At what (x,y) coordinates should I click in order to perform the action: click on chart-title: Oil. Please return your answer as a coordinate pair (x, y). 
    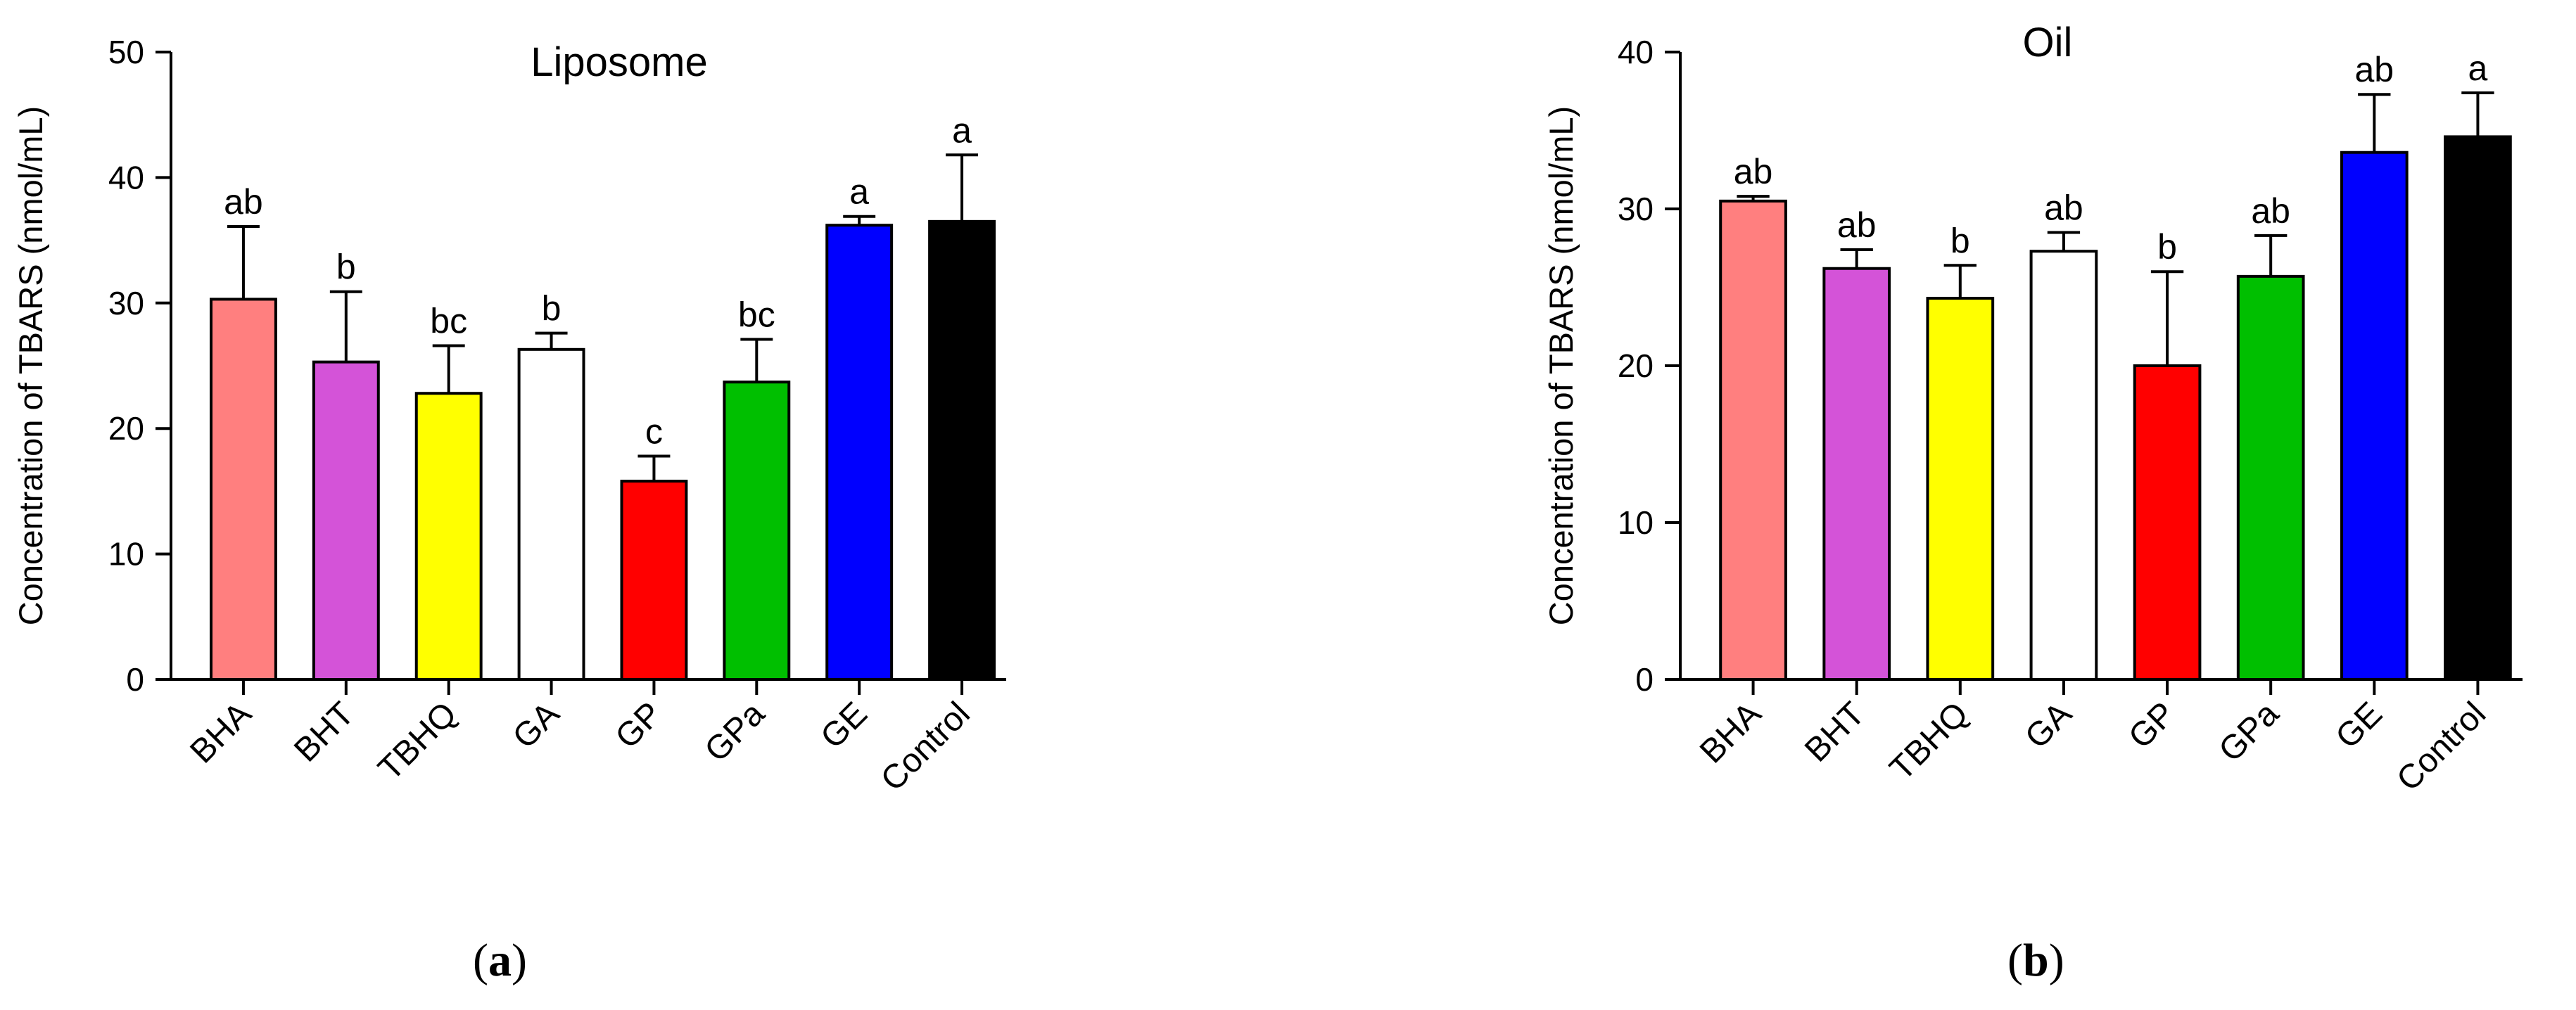
    Looking at the image, I should click on (2048, 42).